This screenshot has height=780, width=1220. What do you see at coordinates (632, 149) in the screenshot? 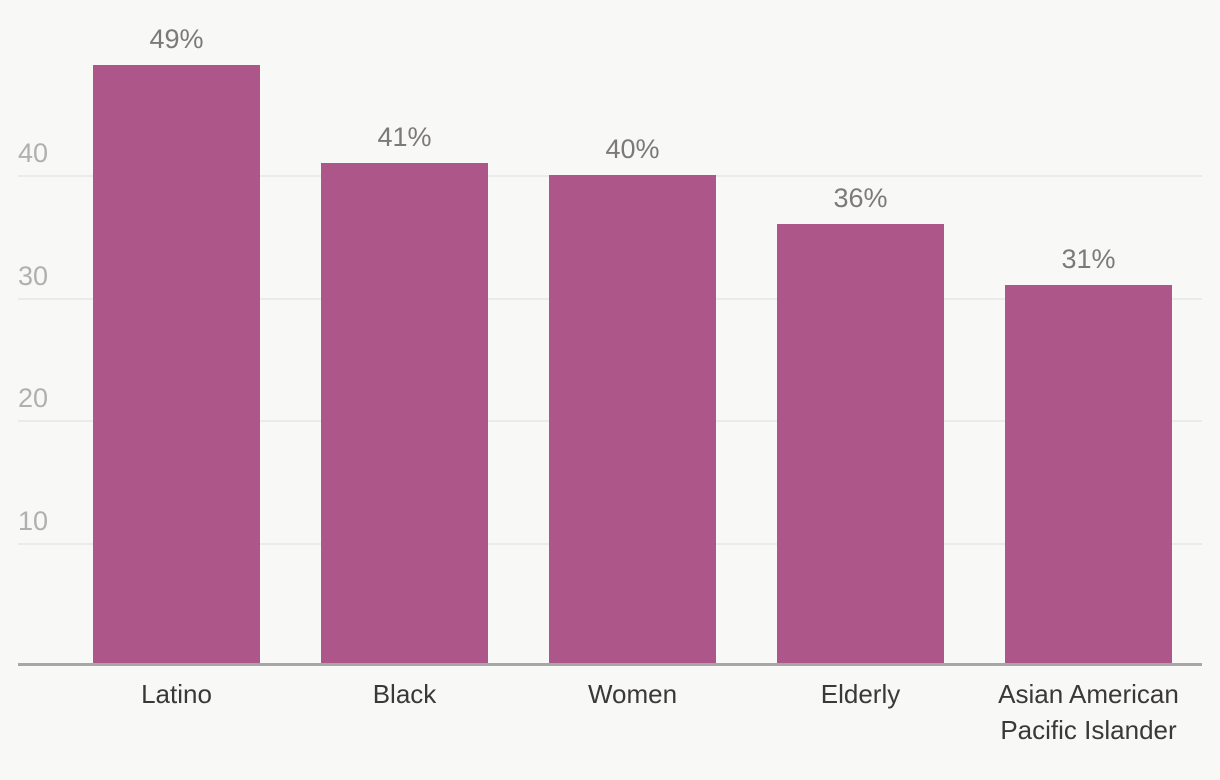
I see `bar-value-label: 40%` at bounding box center [632, 149].